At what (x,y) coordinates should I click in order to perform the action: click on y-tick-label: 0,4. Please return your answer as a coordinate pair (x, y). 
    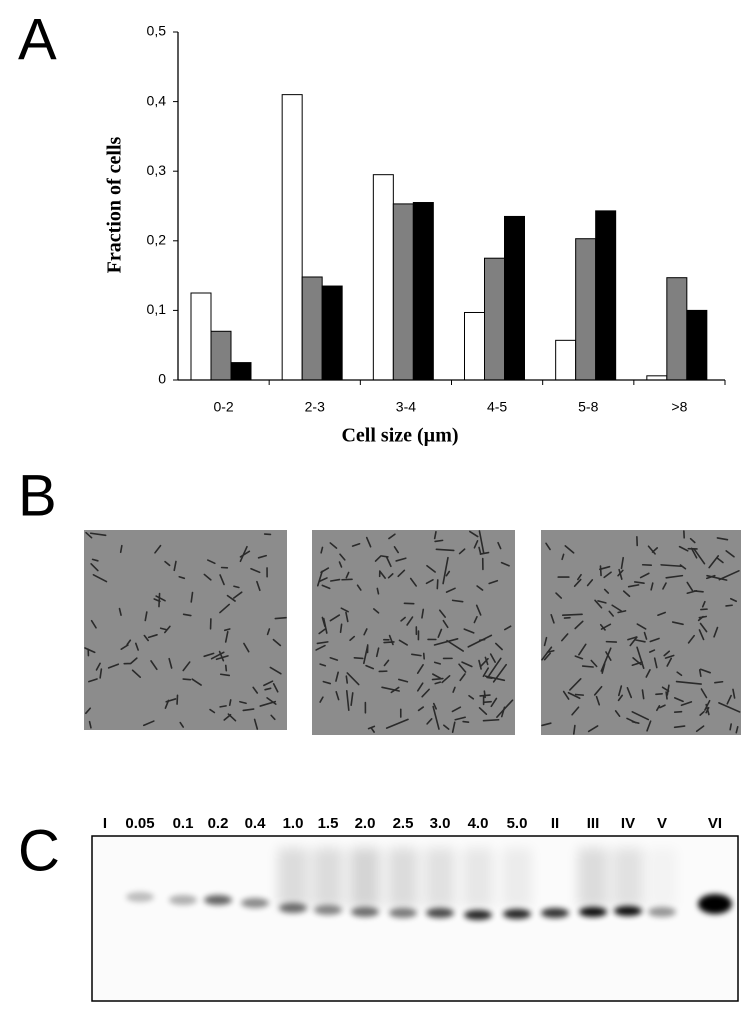
    Looking at the image, I should click on (157, 100).